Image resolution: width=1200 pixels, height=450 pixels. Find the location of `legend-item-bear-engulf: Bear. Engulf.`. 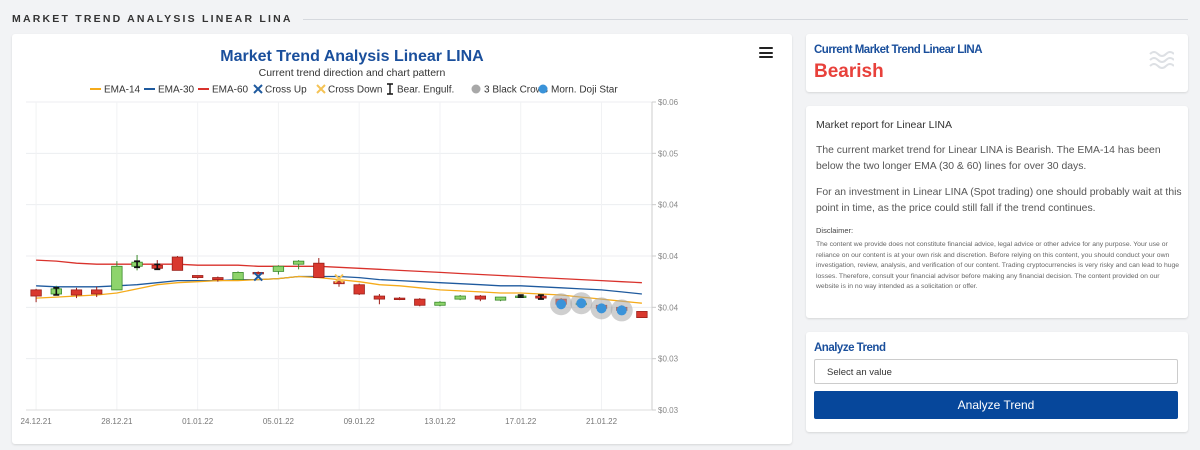

legend-item-bear-engulf: Bear. Engulf. is located at coordinates (420, 89).